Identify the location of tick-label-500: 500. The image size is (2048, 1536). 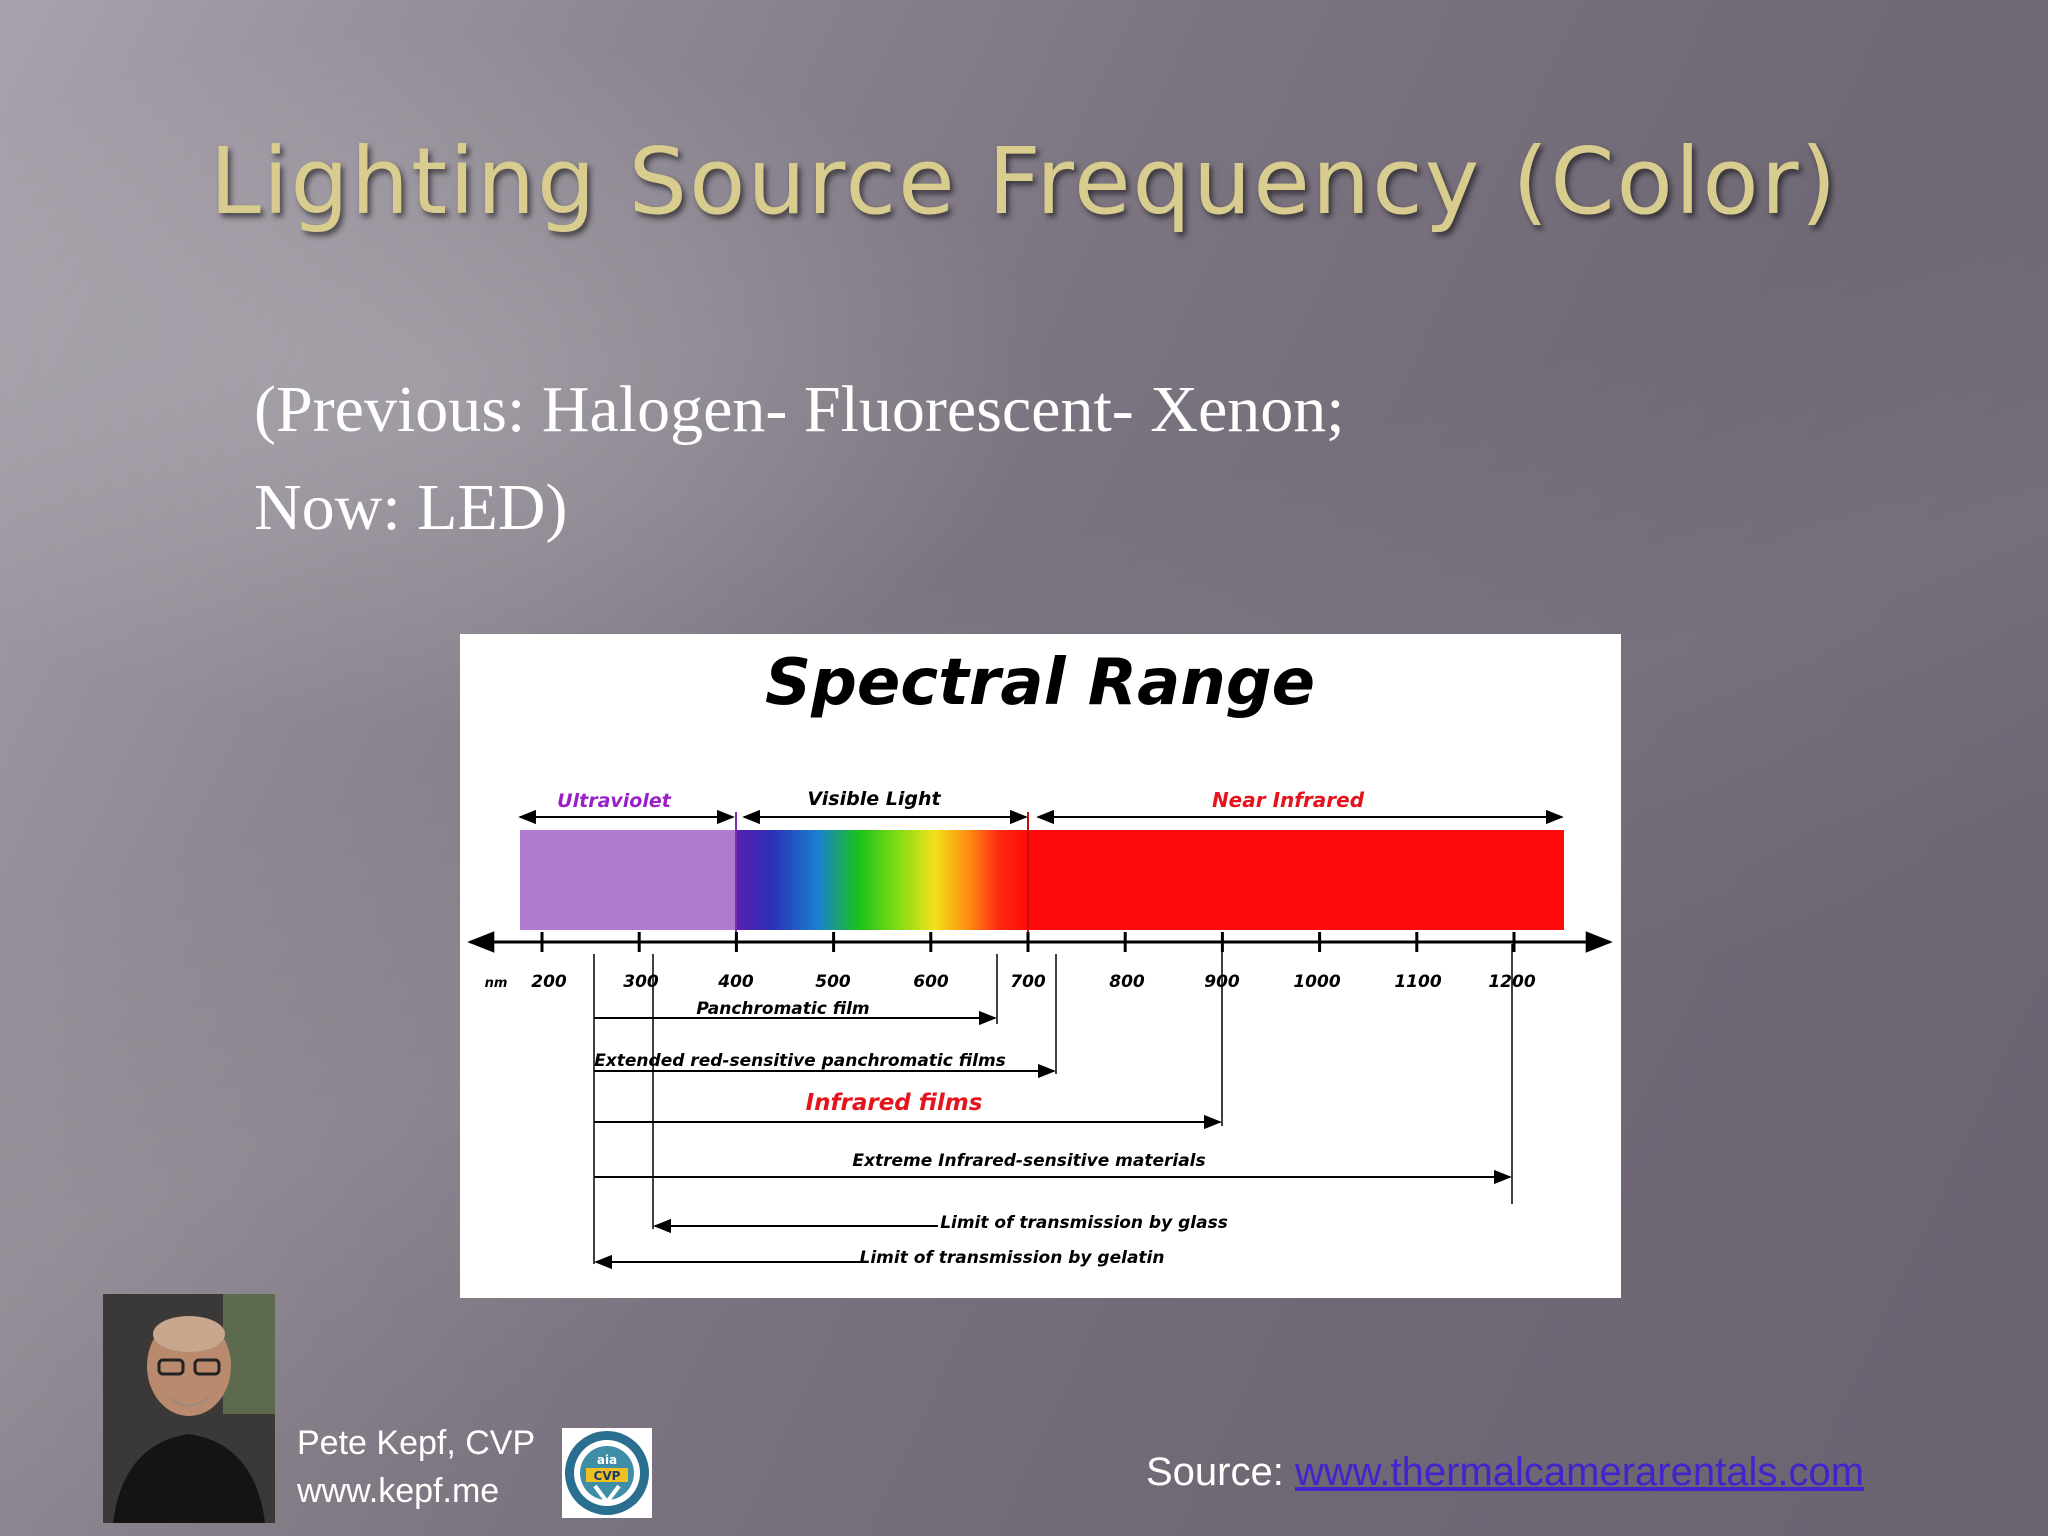
(833, 982).